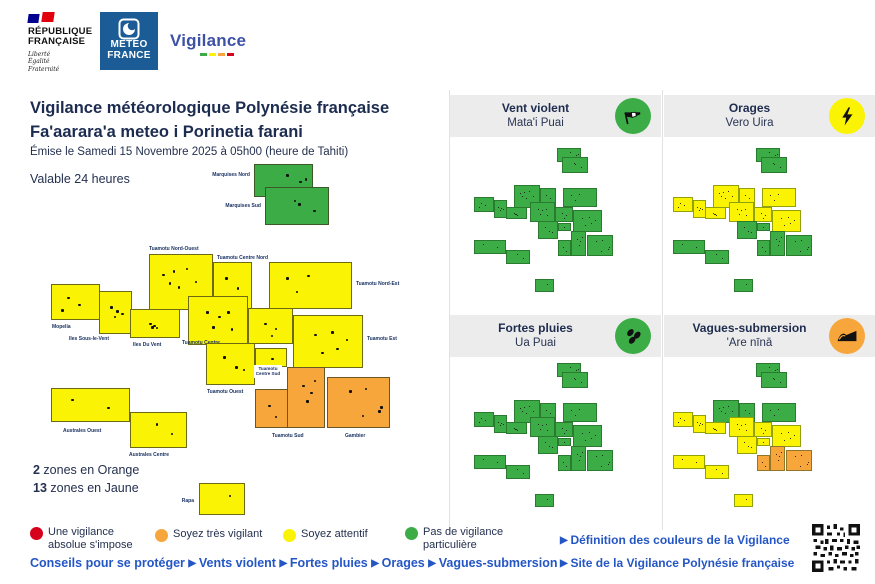 Image resolution: width=875 pixels, height=584 pixels. I want to click on mf-line2: FRANCE, so click(129, 55).